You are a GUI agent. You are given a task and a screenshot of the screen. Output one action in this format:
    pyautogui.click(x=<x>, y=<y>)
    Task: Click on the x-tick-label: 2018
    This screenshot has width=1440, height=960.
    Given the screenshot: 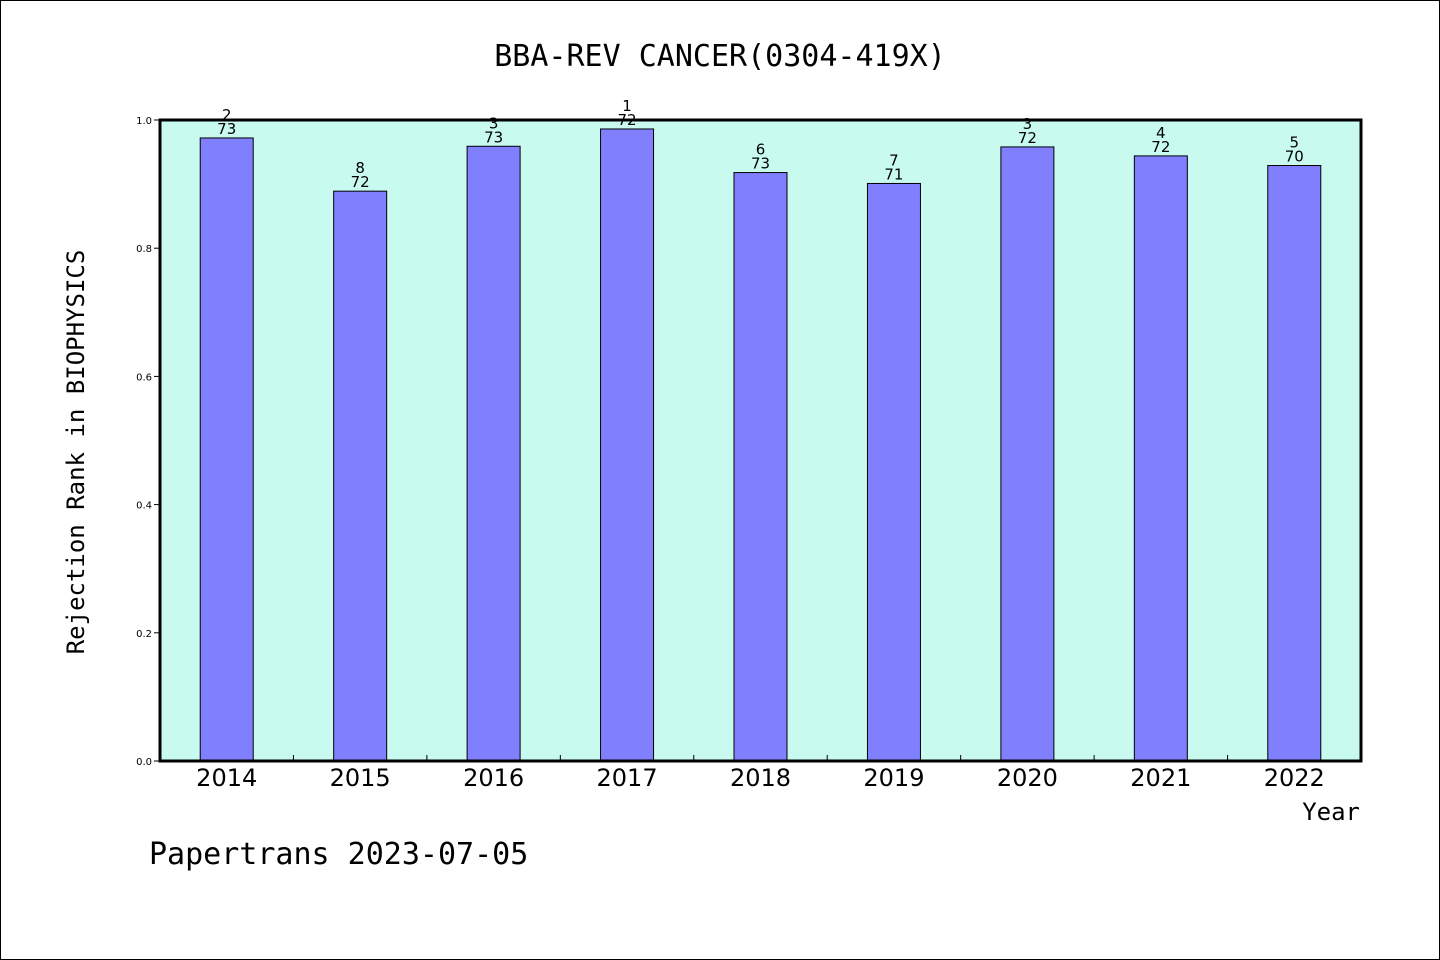 What is the action you would take?
    pyautogui.click(x=760, y=778)
    